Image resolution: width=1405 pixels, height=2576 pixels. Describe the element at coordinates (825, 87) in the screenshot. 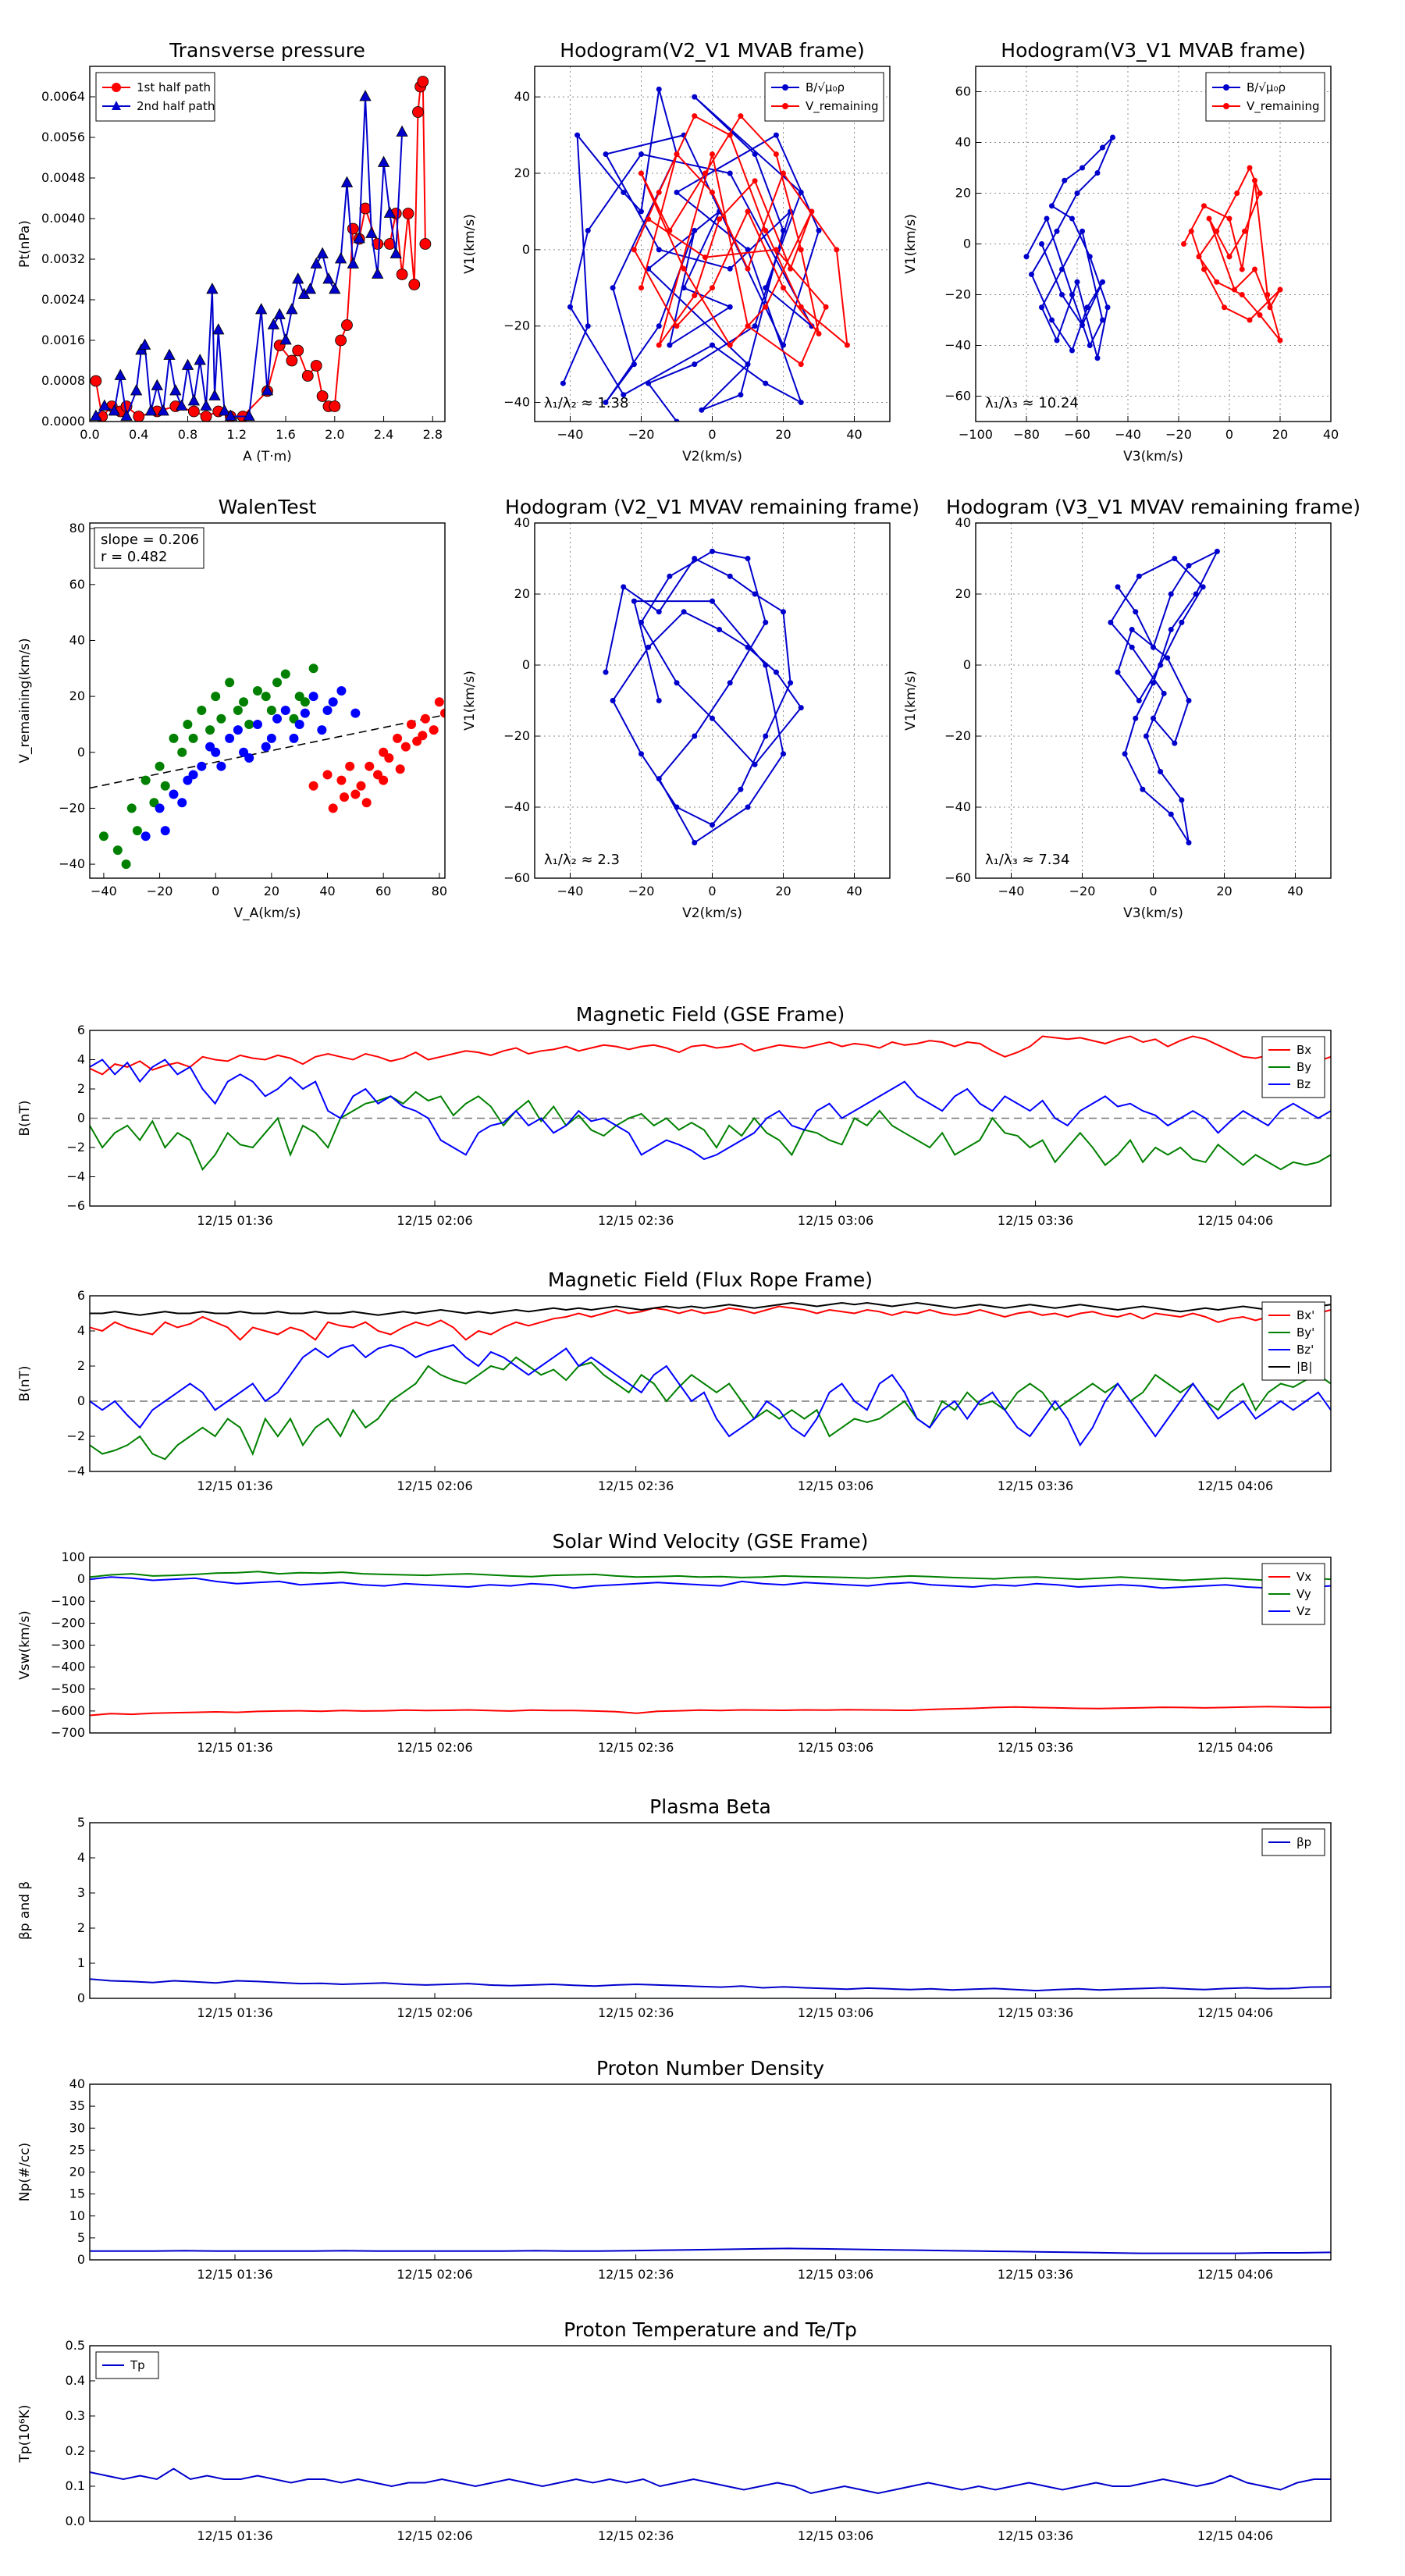

I see `legend-label: B/√μ₀ρ` at that location.